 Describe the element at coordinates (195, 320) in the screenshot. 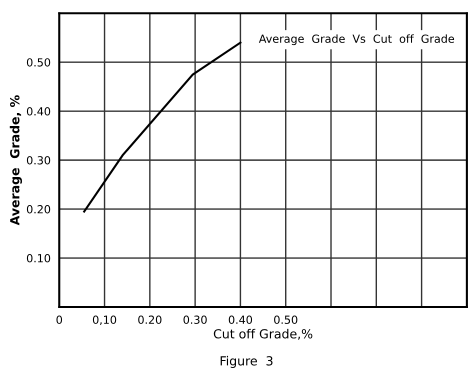

I see `x-tick-label: 0.30` at that location.